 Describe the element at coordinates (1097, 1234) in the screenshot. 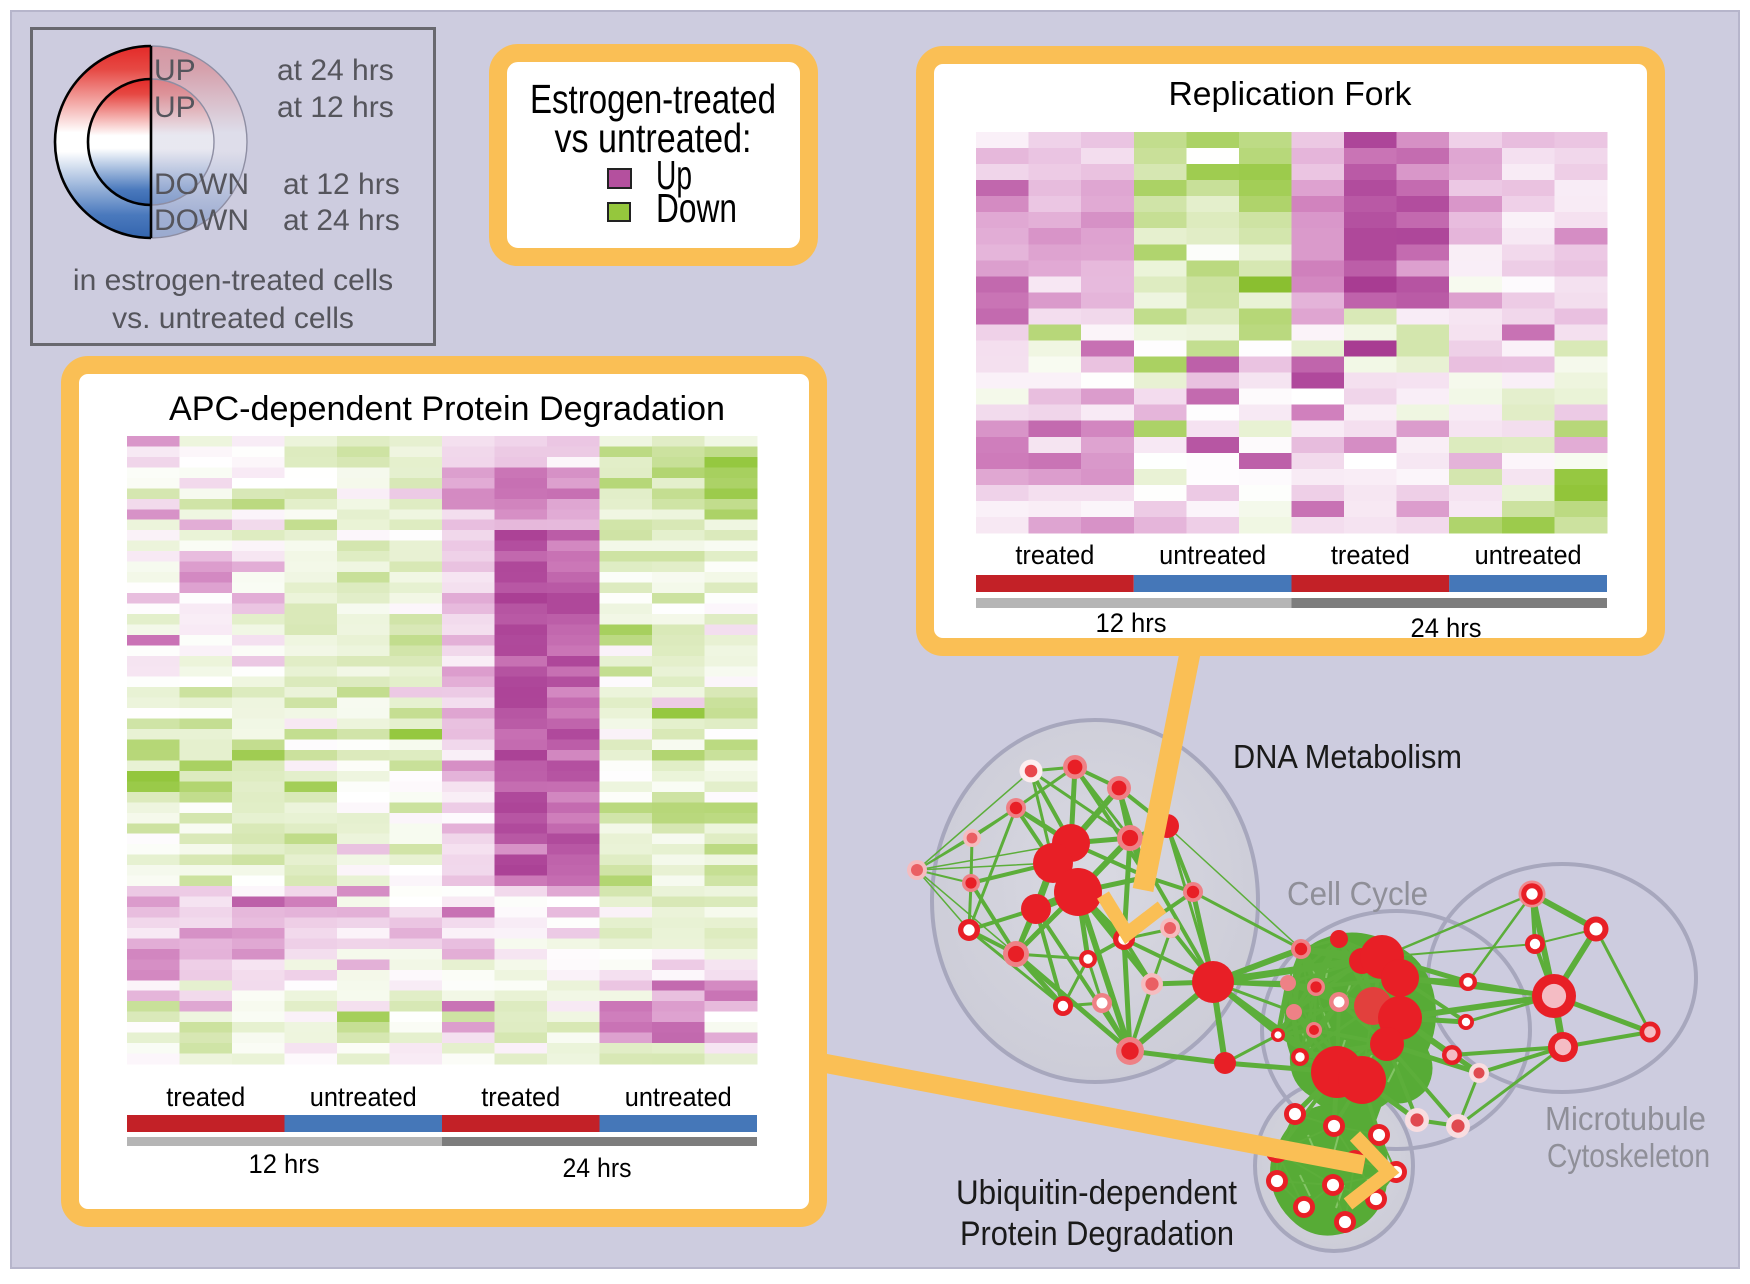

I see `svg-text: Protein Degradation` at that location.